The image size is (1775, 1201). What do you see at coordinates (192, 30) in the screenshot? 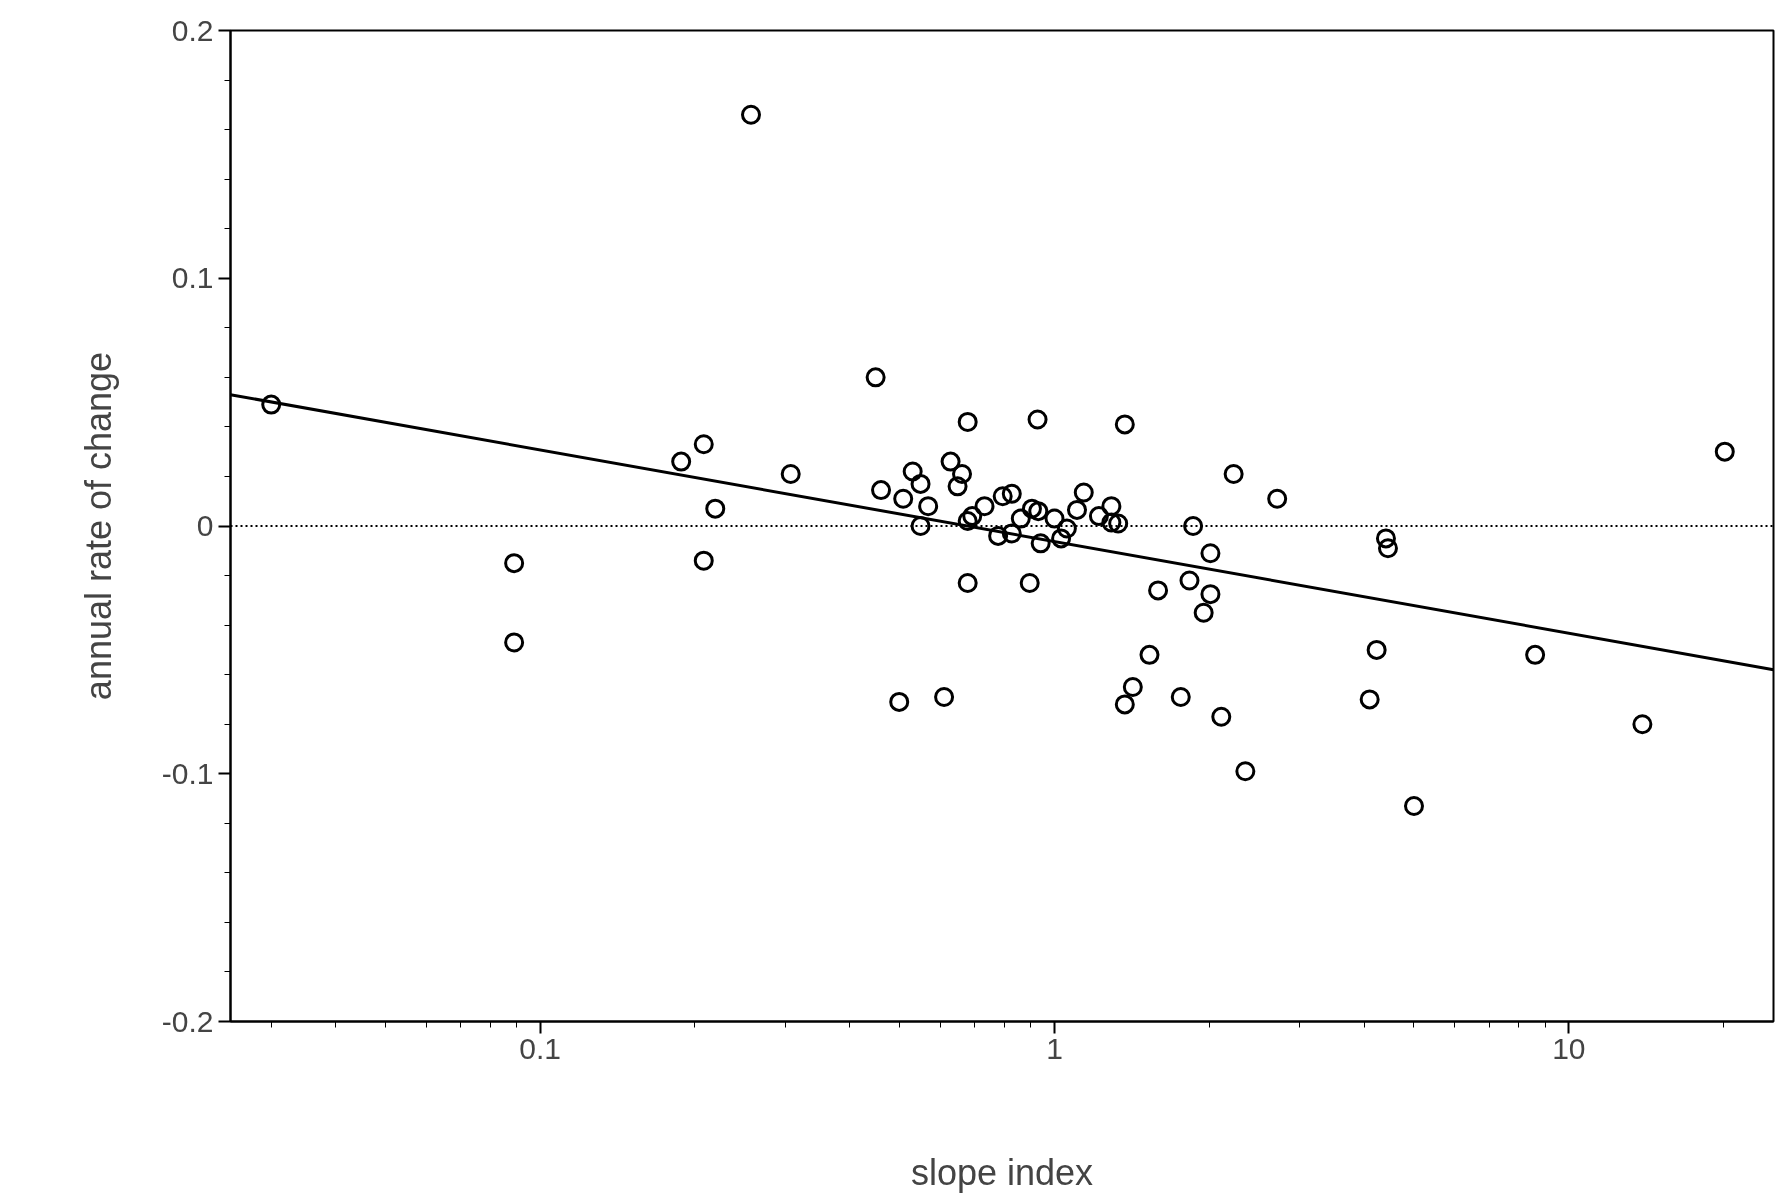
I see `y-tick-label: 0.2` at bounding box center [192, 30].